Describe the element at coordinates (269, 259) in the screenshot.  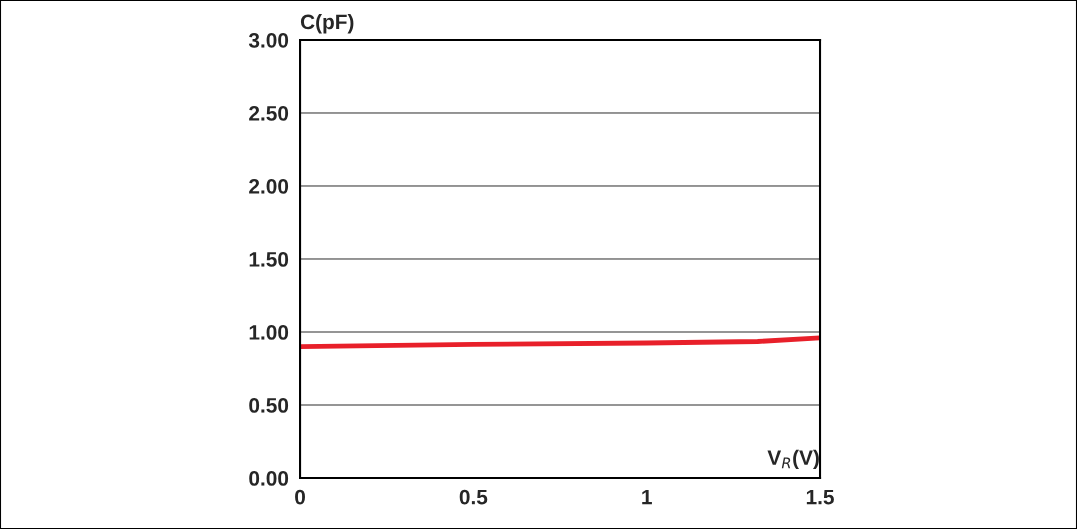
I see `y-tick-label: 1.50` at that location.